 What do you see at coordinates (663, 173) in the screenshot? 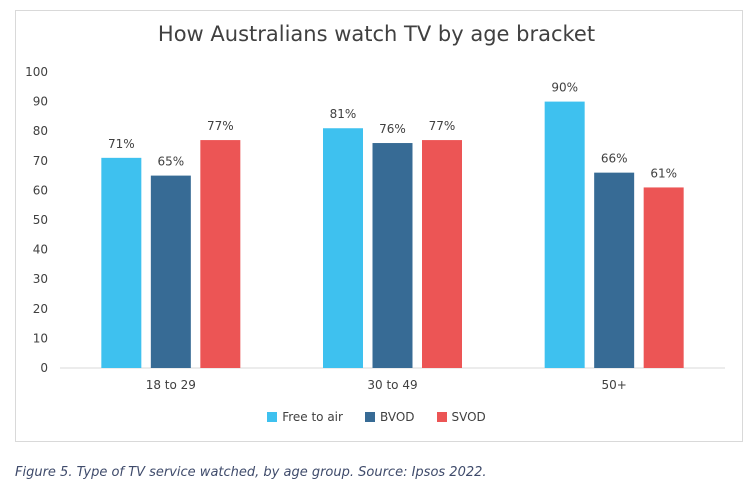
I see `data-label: 61%` at bounding box center [663, 173].